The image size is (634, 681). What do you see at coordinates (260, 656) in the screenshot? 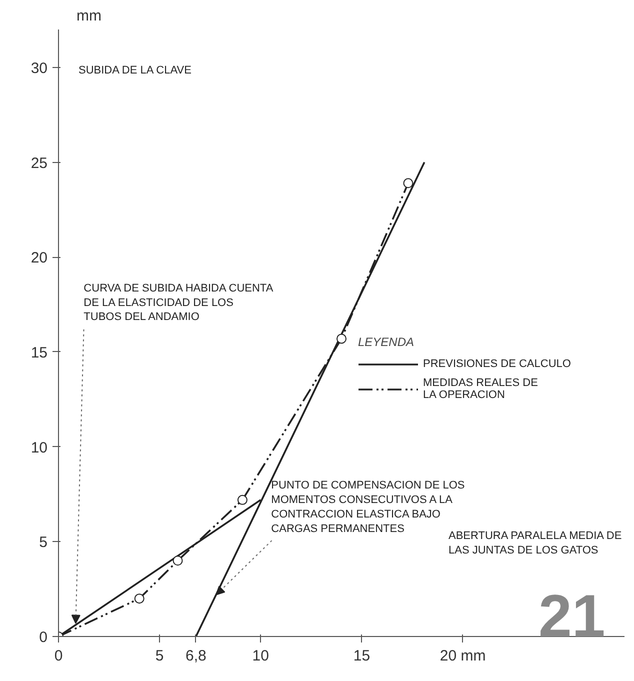
I see `x-tick-label: 10` at bounding box center [260, 656].